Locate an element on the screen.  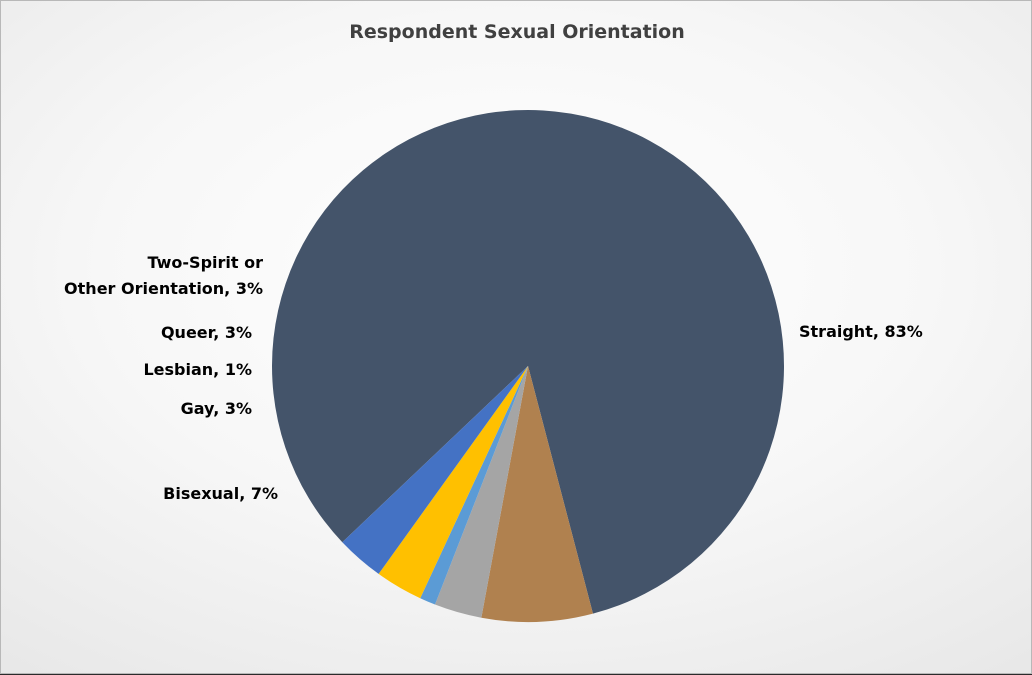
data-label-bisexual: Bisexual, 7% is located at coordinates (220, 493).